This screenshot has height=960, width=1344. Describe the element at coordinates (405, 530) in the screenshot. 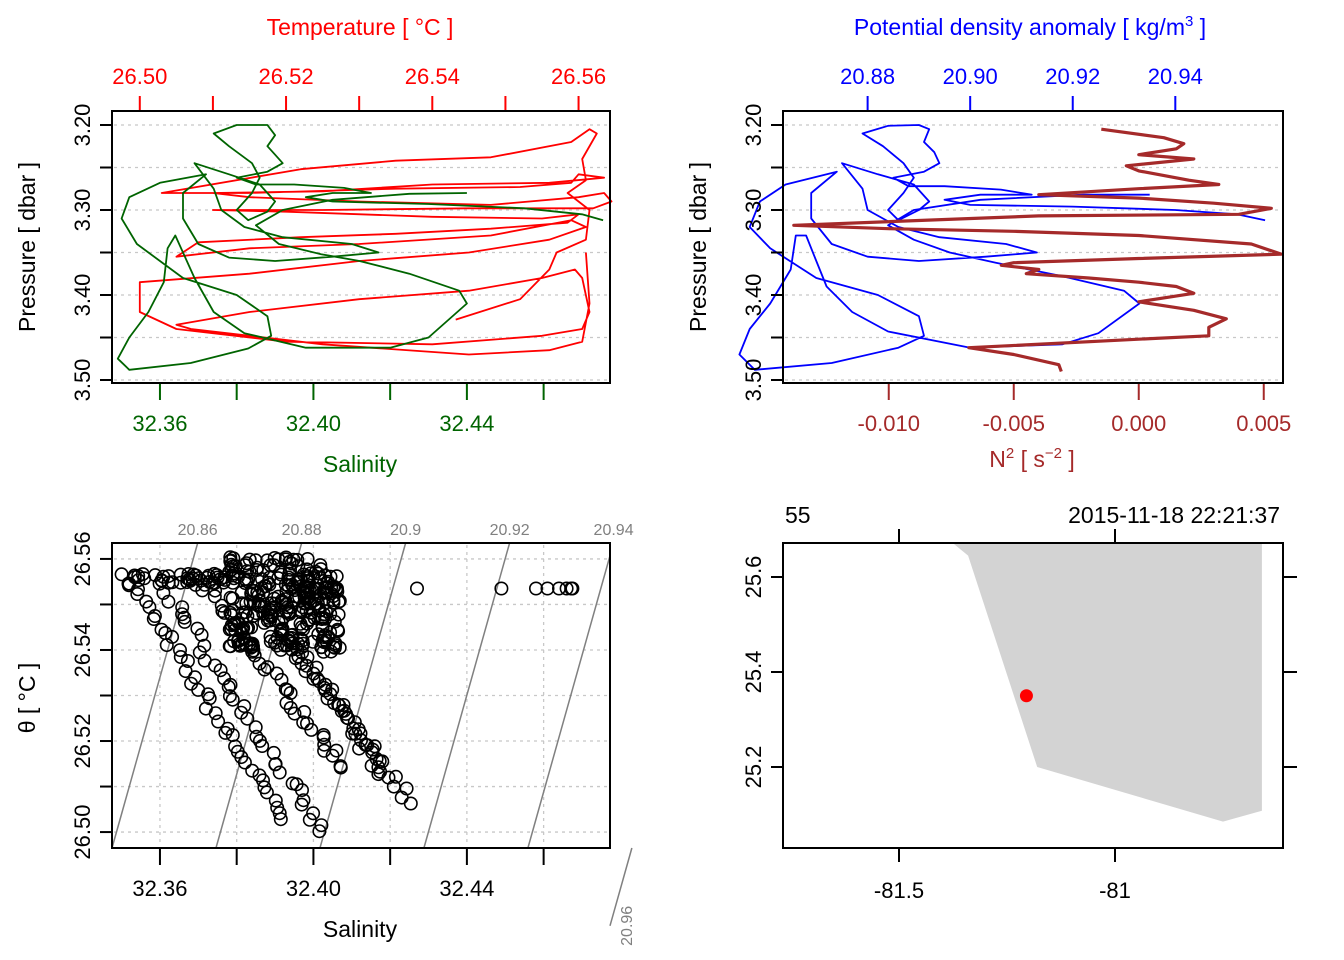

I see `isopycnal-label: 20.9` at that location.